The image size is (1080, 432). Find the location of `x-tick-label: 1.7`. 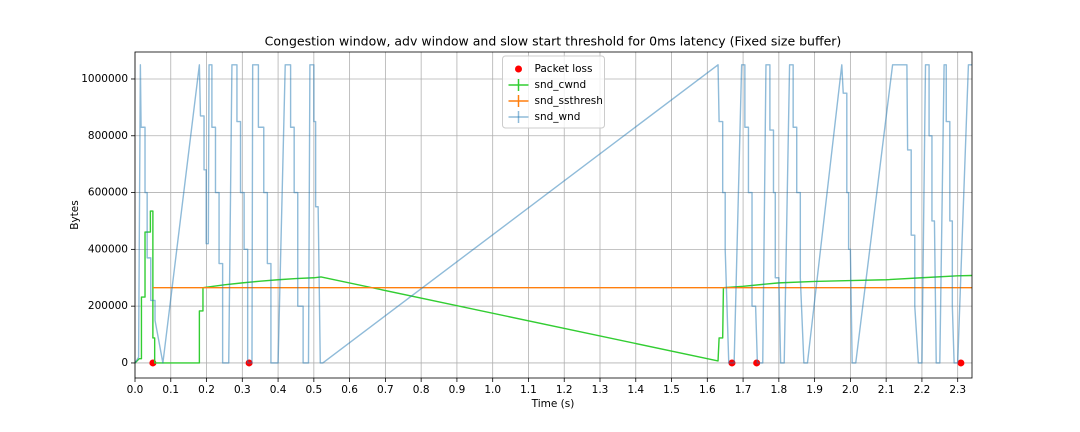

x-tick-label: 1.7 is located at coordinates (743, 390).